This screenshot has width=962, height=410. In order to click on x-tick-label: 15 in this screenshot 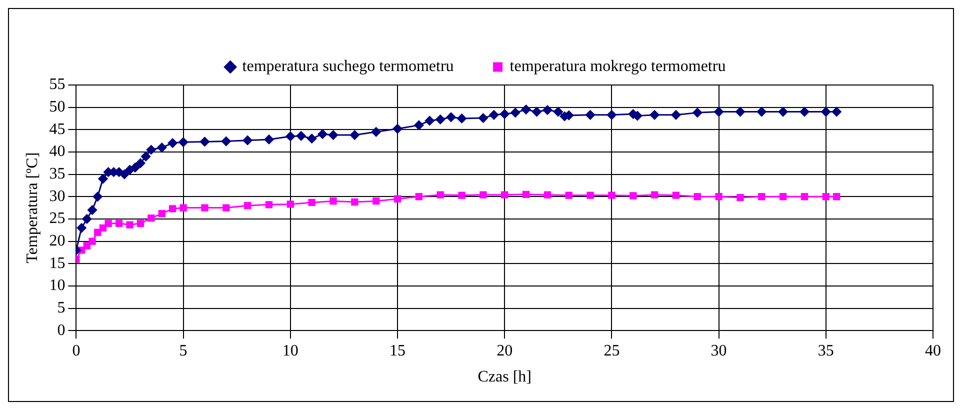, I will do `click(398, 351)`.